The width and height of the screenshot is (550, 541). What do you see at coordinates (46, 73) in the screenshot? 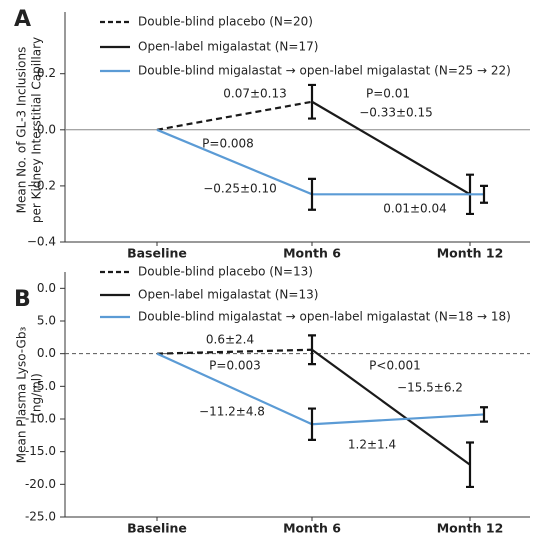
I see `y-tick-label: 0.2` at bounding box center [46, 73].